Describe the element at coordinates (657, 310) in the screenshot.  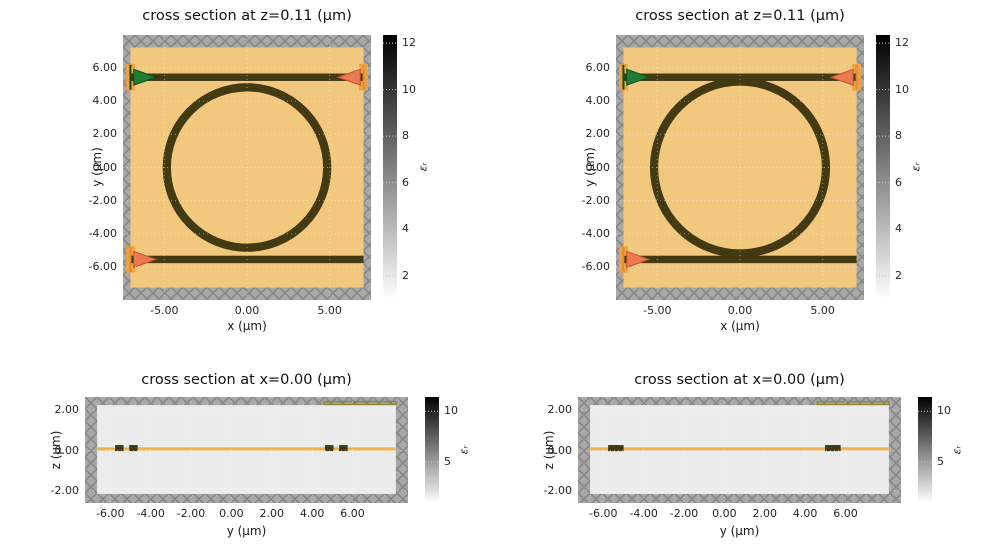
I see `x-tick-label: -5.00` at that location.